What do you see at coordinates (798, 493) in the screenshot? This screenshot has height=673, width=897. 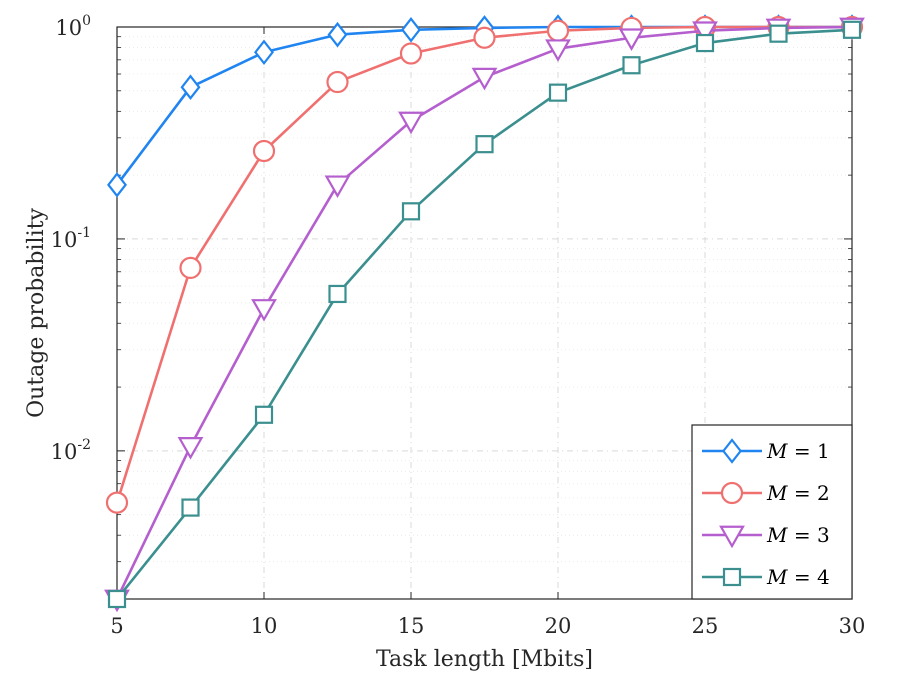 I see `legend-label: M = 2` at bounding box center [798, 493].